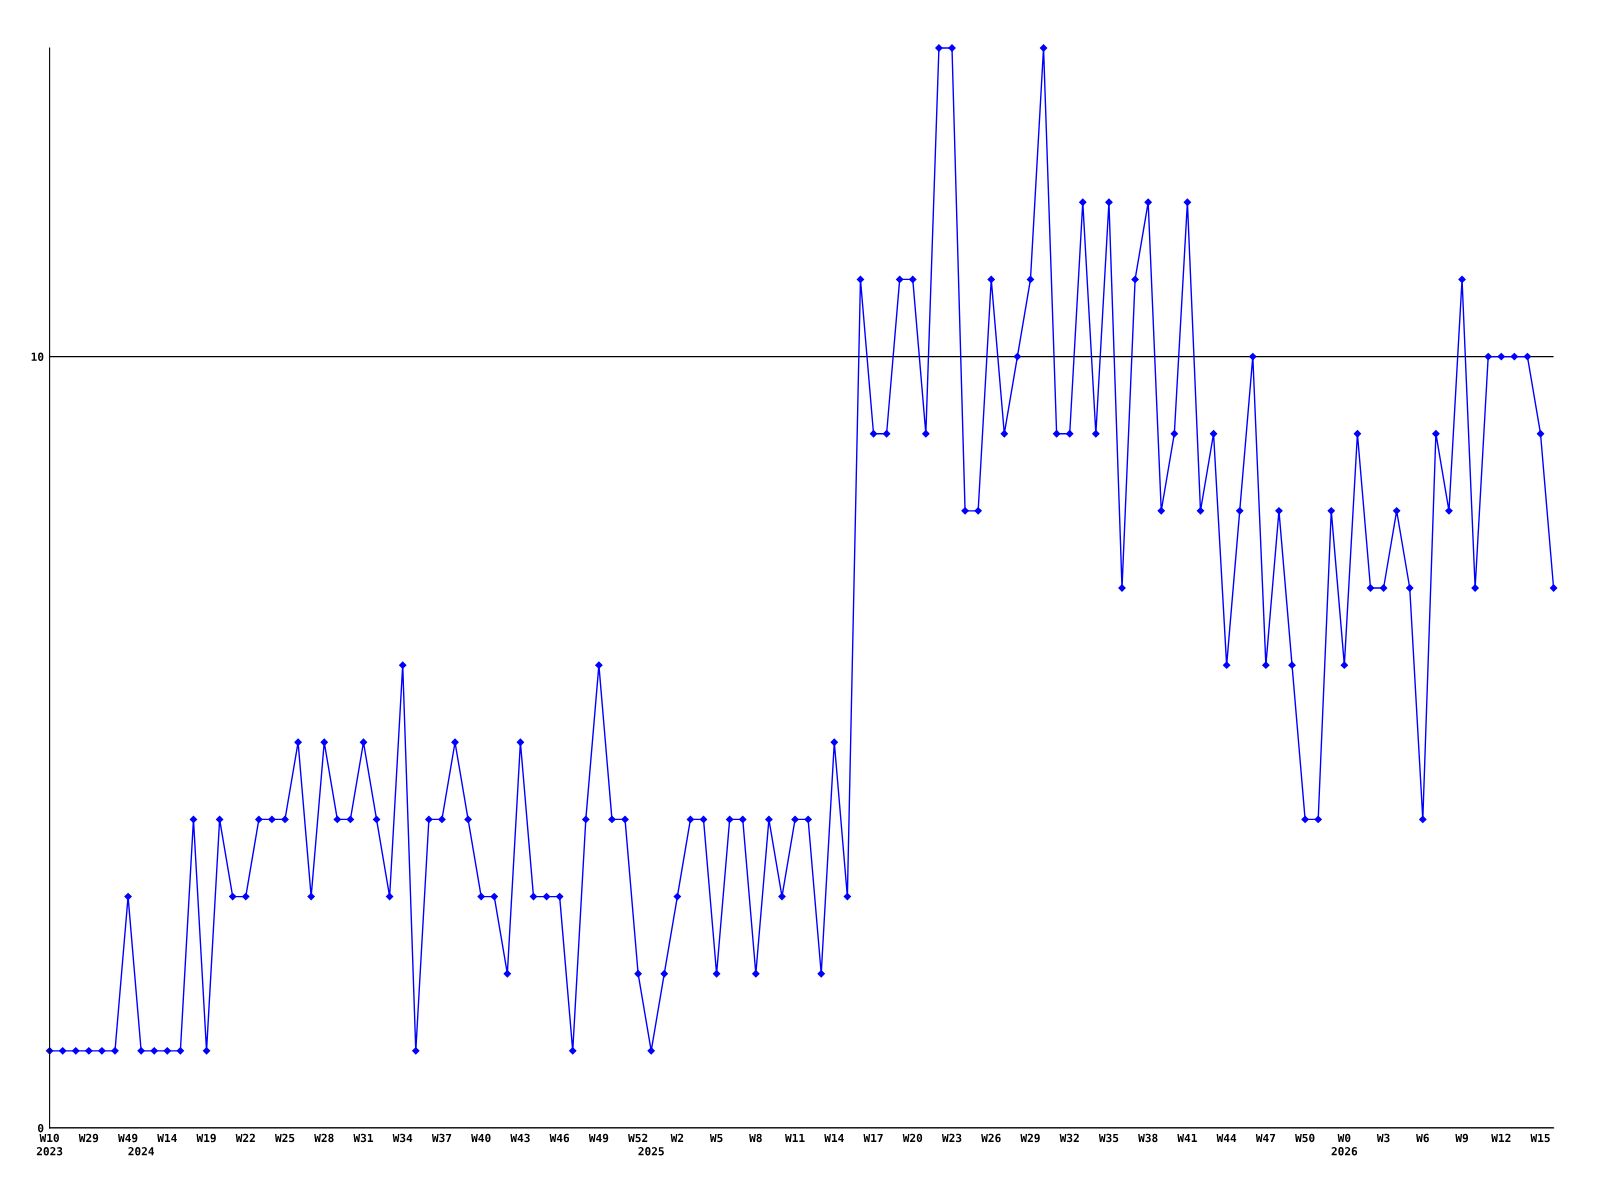 The image size is (1600, 1200). Describe the element at coordinates (1305, 1138) in the screenshot. I see `x-tick-label: W50` at that location.